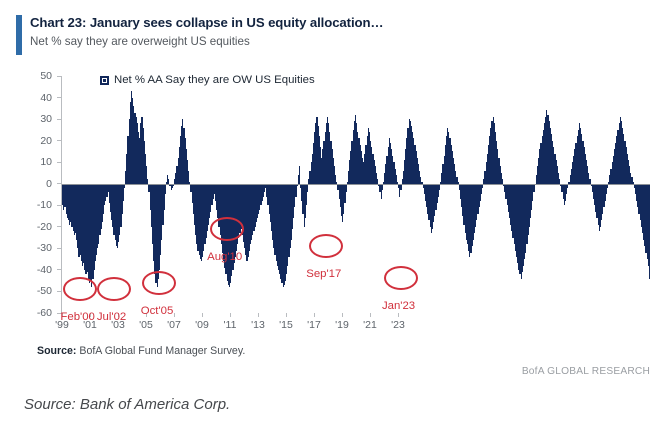 The image size is (672, 426). I want to click on annotation-label: Aug'10, so click(225, 256).